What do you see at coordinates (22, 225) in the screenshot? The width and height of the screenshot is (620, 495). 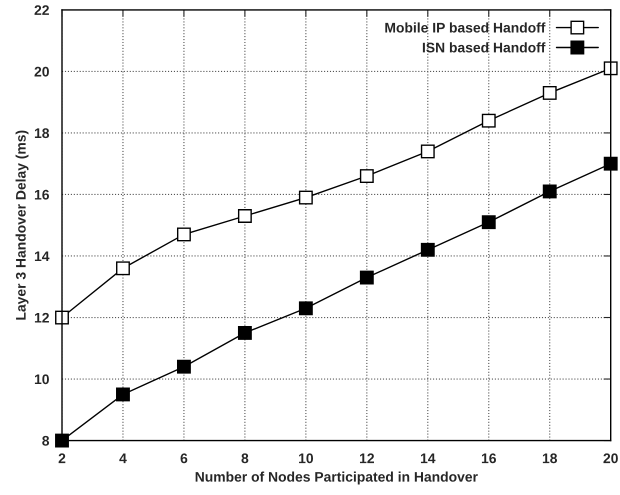 I see `y-axis-title: Layer 3 Handover Delay (ms)` at bounding box center [22, 225].